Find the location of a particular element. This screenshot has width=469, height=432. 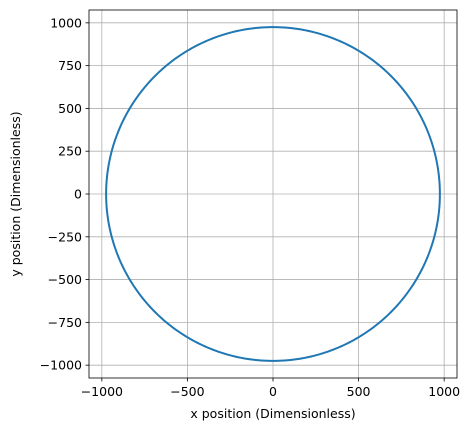

y-tick-label: −750 is located at coordinates (65, 322).